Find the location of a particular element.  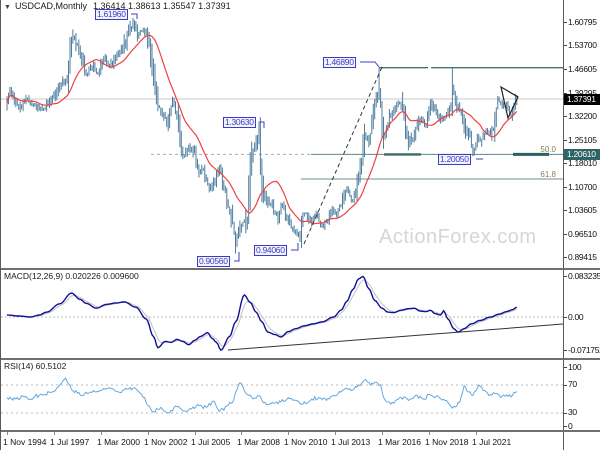

price-tick-label: 1.32200 is located at coordinates (582, 116).